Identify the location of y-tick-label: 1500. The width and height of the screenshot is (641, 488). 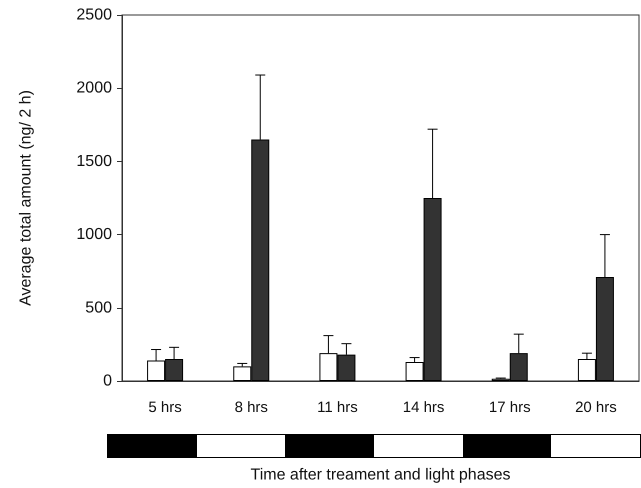
(94, 161).